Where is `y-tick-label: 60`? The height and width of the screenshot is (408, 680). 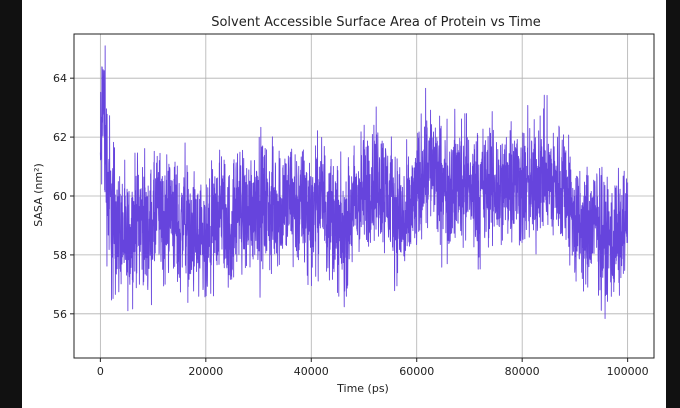 y-tick-label: 60 is located at coordinates (60, 196).